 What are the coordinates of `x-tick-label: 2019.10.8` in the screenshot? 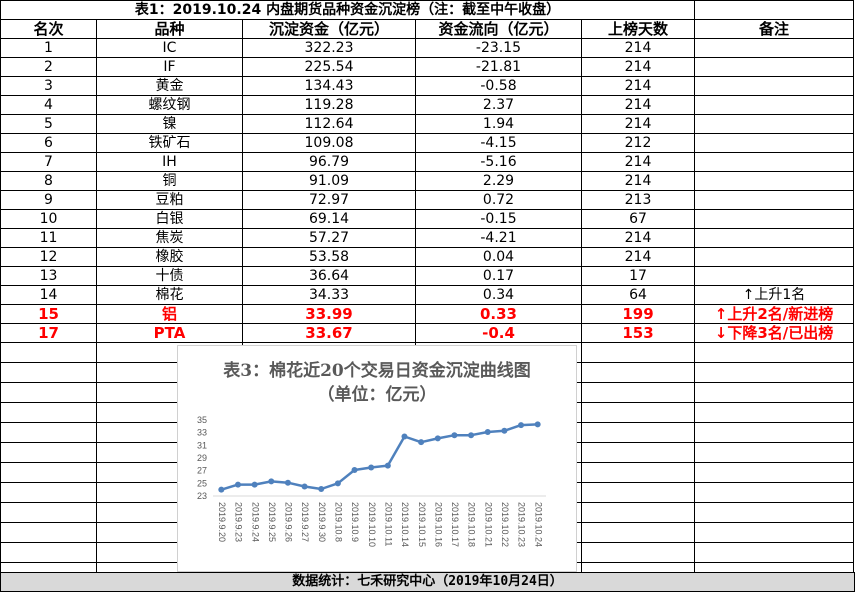 It's located at (339, 522).